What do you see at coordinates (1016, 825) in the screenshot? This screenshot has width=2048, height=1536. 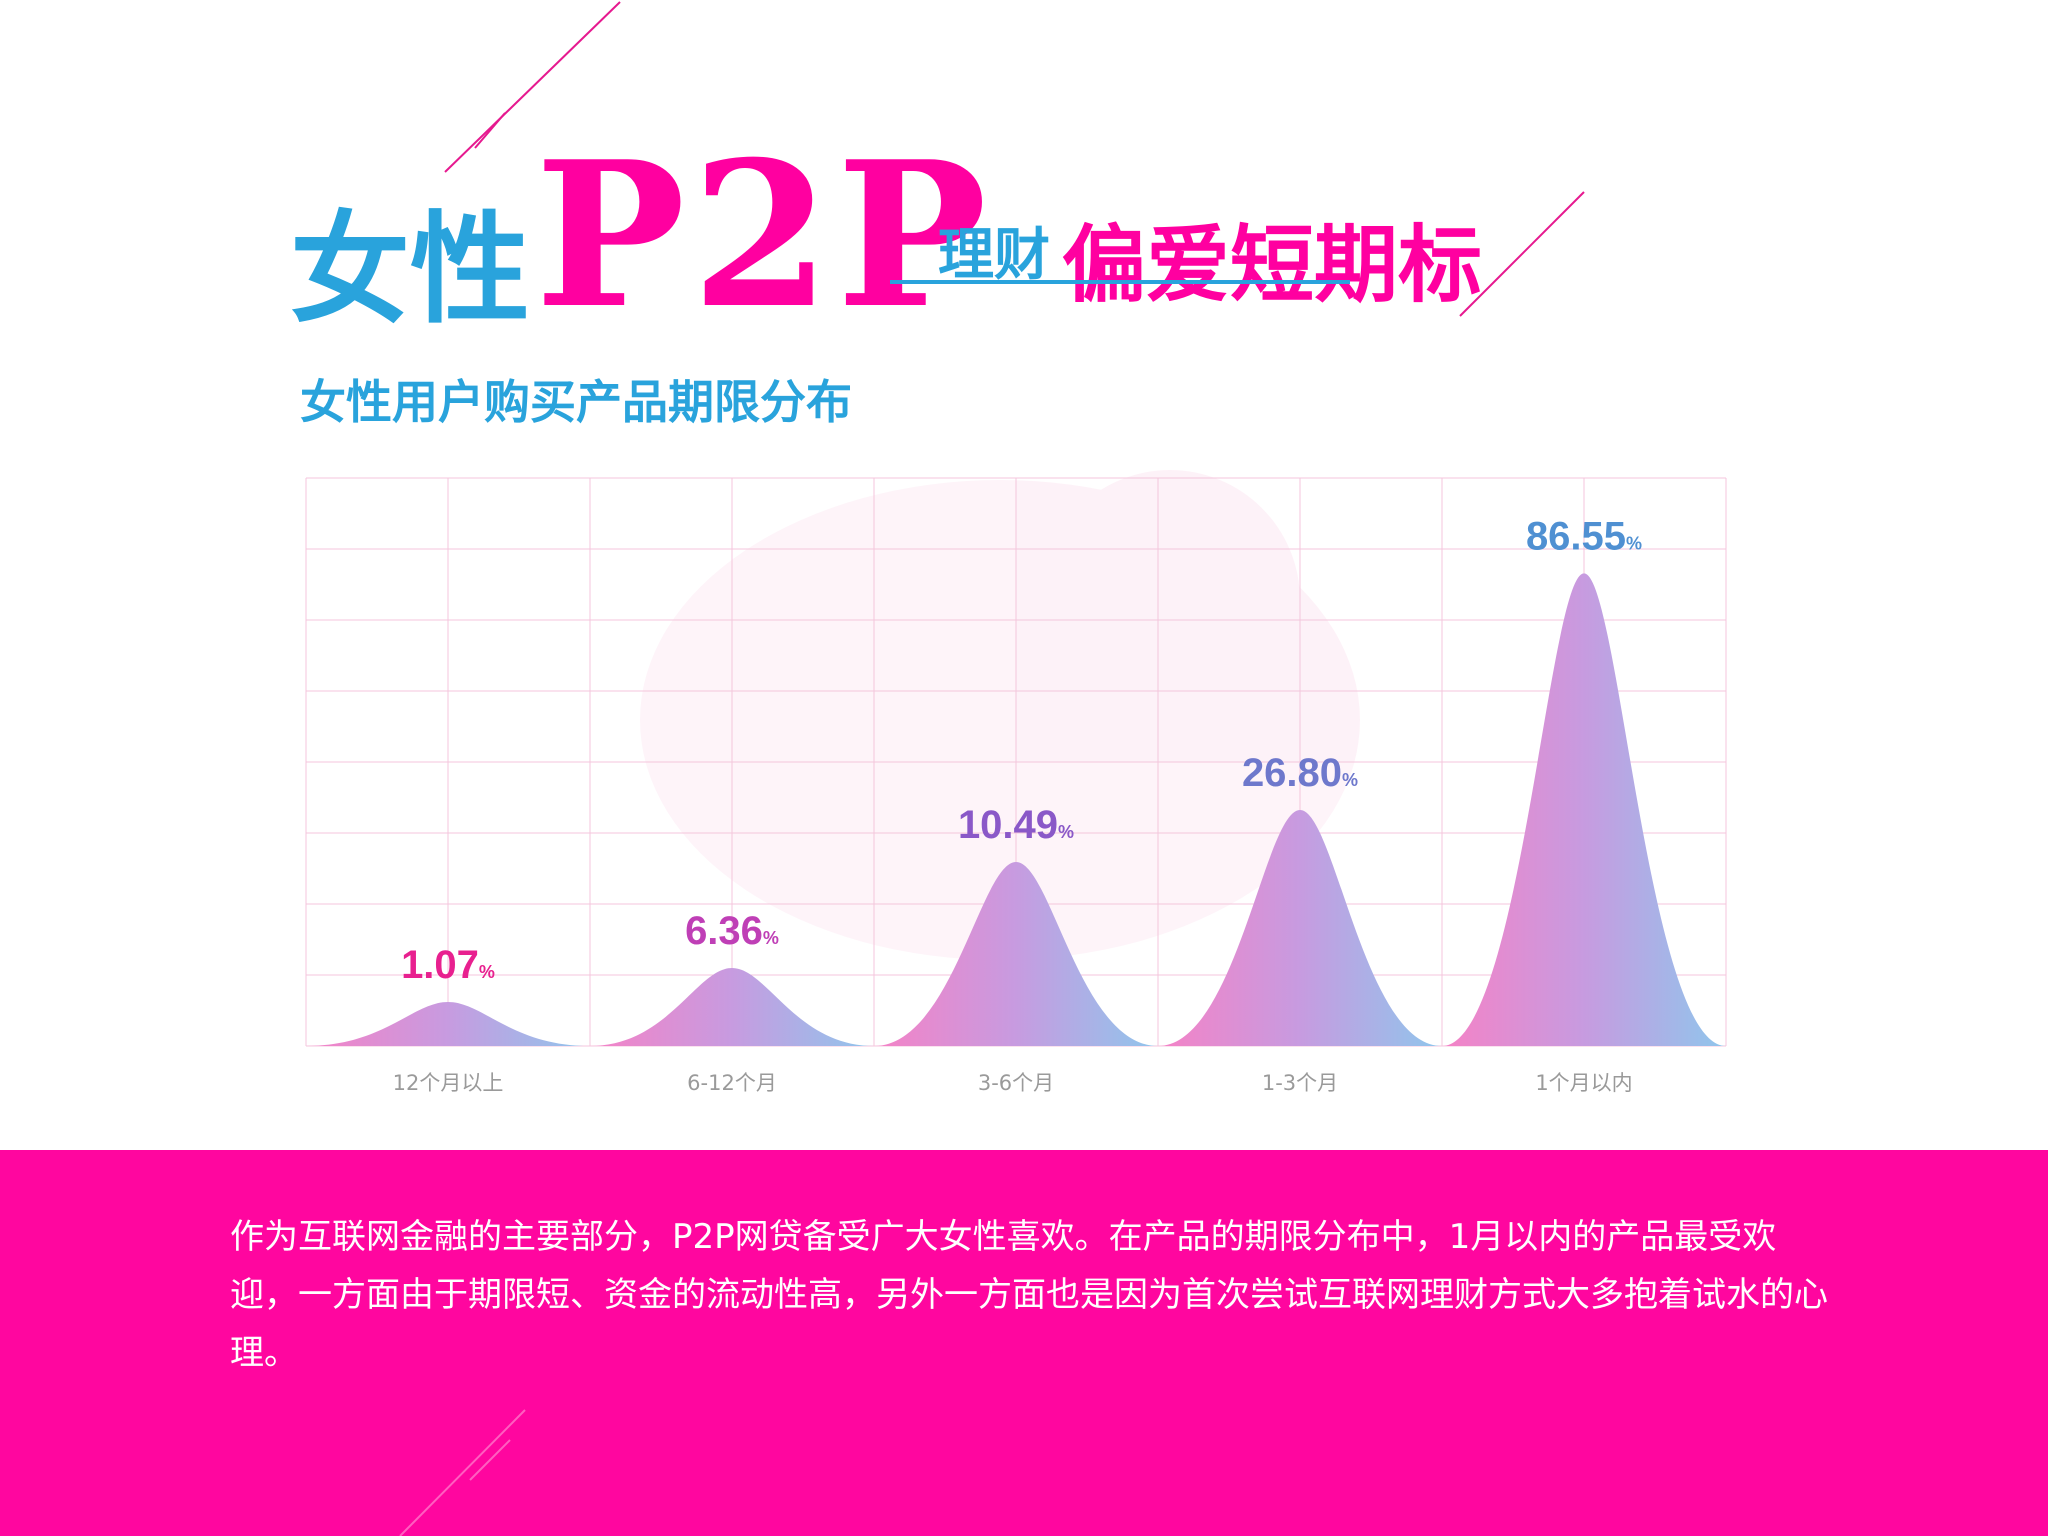 I see `value-label-3: 10.49%` at bounding box center [1016, 825].